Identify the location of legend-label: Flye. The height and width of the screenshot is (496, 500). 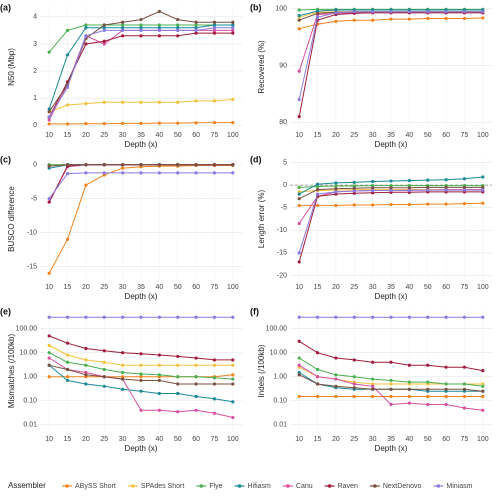
(215, 486).